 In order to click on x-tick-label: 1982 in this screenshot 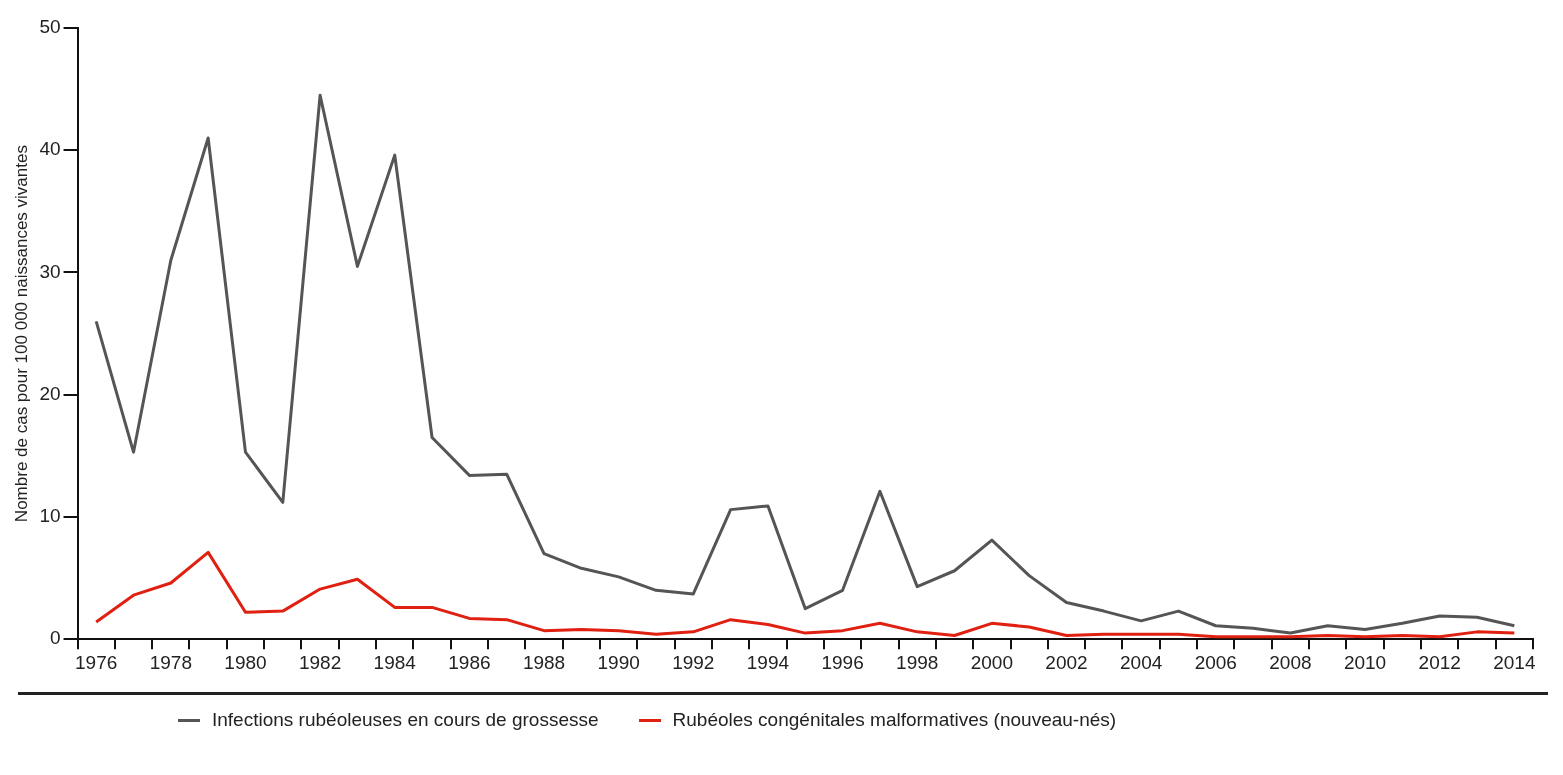, I will do `click(320, 662)`.